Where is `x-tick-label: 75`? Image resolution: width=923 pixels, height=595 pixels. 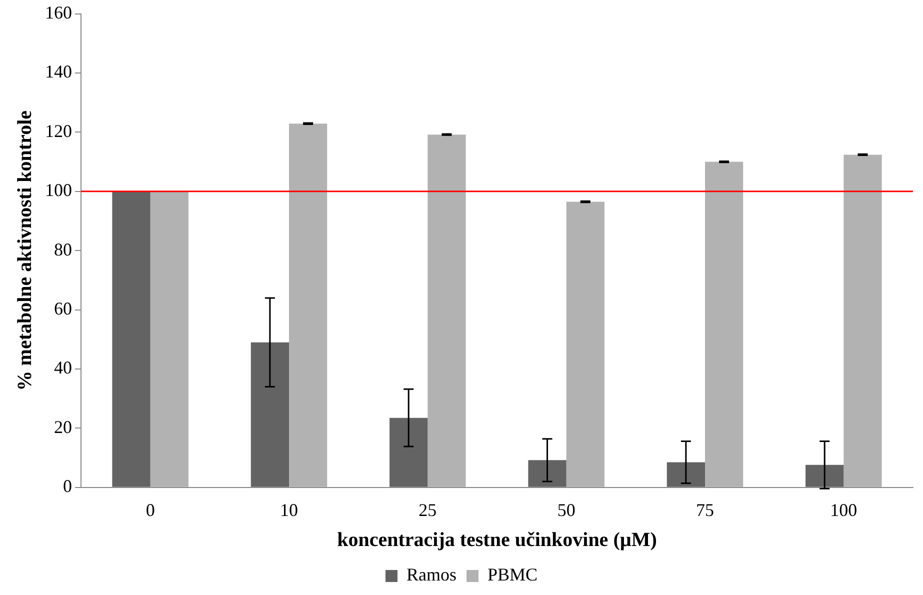 x-tick-label: 75 is located at coordinates (705, 510).